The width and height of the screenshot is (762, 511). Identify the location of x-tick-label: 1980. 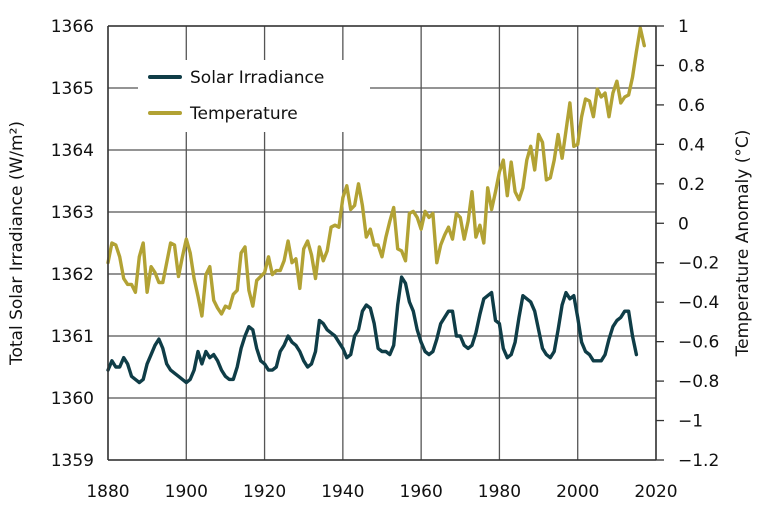
(499, 492).